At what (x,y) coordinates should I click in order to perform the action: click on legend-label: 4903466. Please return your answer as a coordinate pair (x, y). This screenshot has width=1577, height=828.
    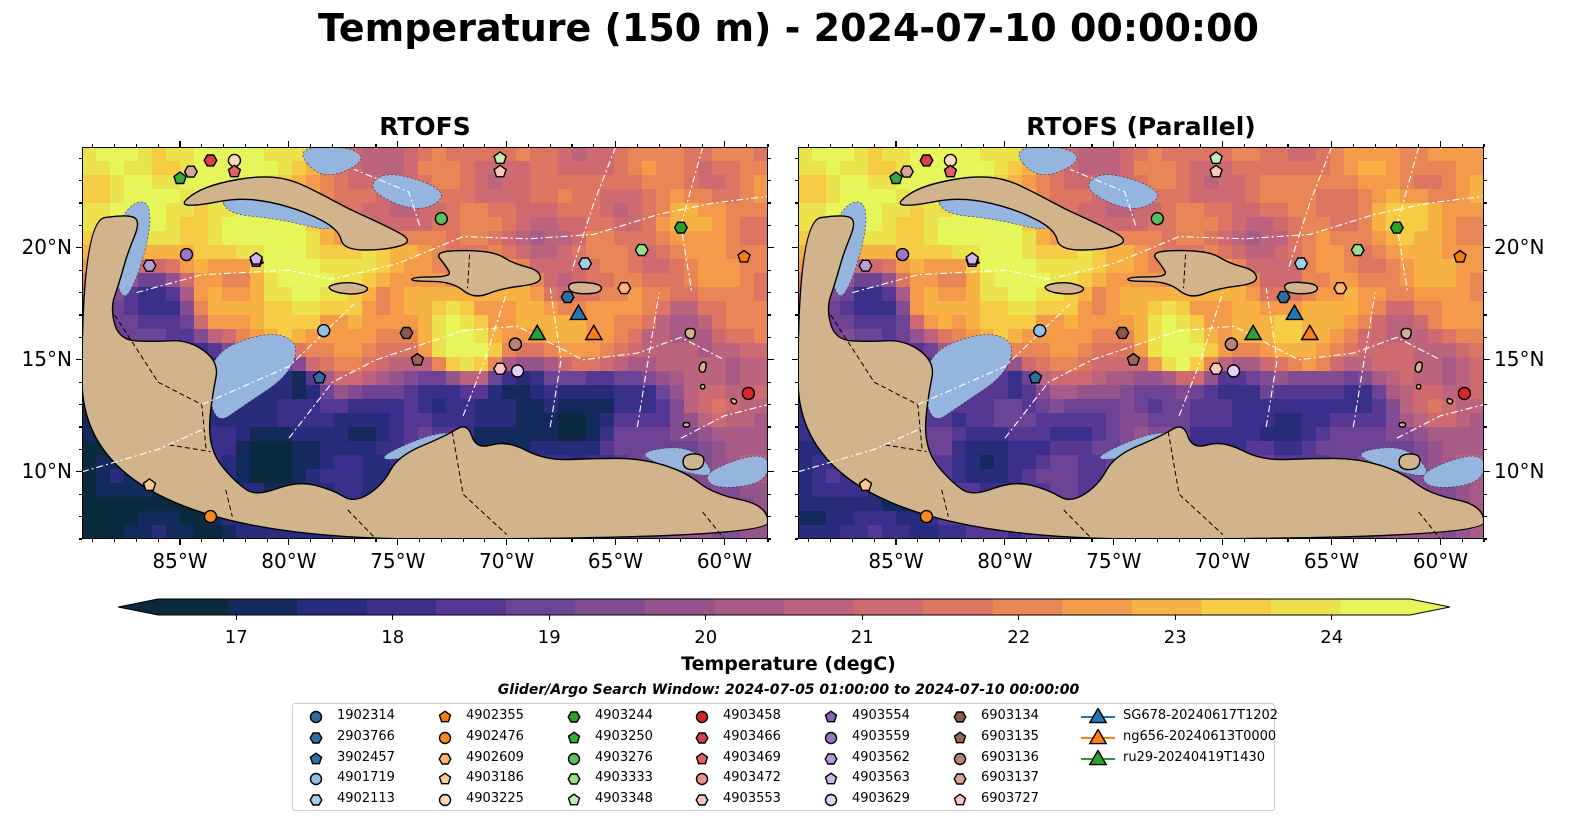
    Looking at the image, I should click on (752, 736).